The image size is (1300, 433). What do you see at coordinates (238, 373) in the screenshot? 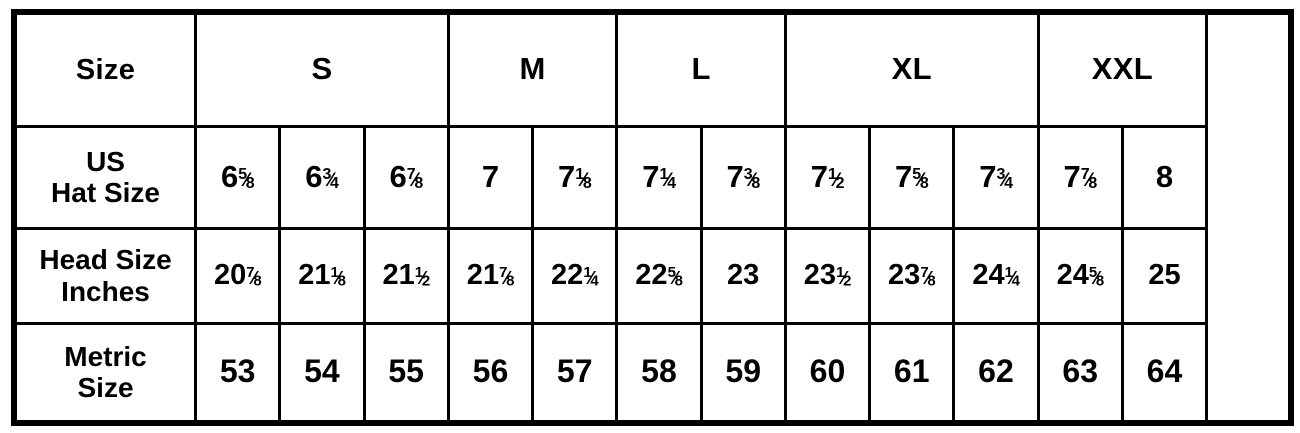
I see `cell-metric-size: 53` at bounding box center [238, 373].